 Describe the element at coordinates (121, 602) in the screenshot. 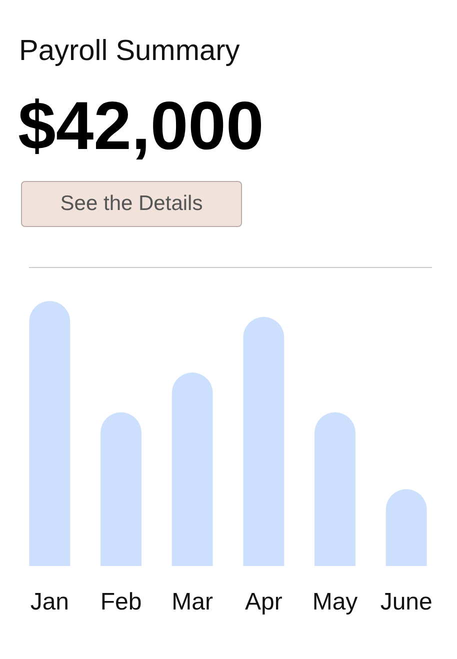

I see `x-tick-label: Feb` at that location.